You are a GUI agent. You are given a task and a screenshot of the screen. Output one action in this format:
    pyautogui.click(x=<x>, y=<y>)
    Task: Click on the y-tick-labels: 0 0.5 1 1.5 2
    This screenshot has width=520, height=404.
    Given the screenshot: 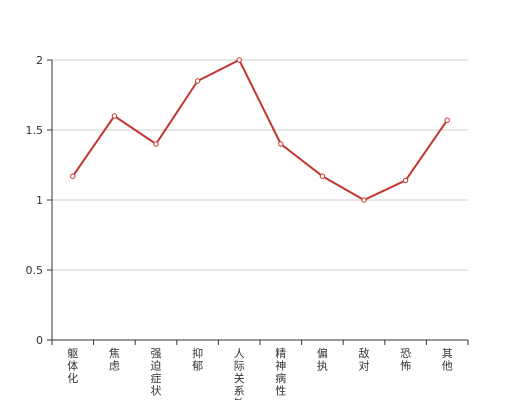 What is the action you would take?
    pyautogui.click(x=35, y=200)
    